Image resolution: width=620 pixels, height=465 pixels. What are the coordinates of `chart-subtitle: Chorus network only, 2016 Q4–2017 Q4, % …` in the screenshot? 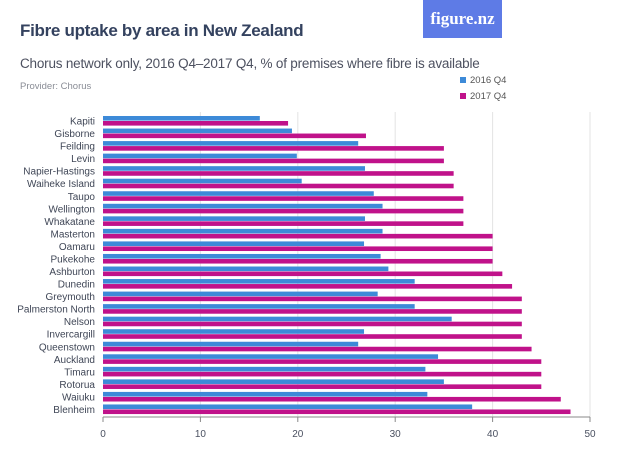 It's located at (250, 63).